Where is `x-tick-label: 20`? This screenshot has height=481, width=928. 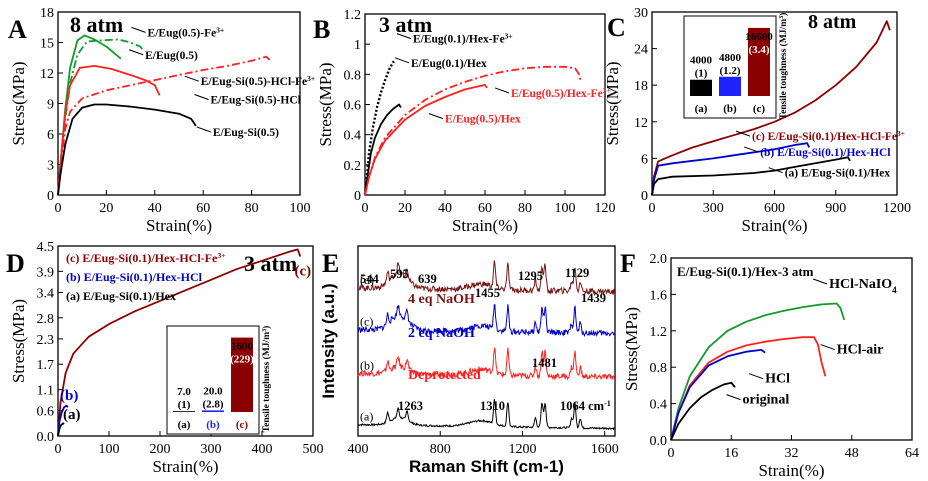 x-tick-label: 20 is located at coordinates (106, 208).